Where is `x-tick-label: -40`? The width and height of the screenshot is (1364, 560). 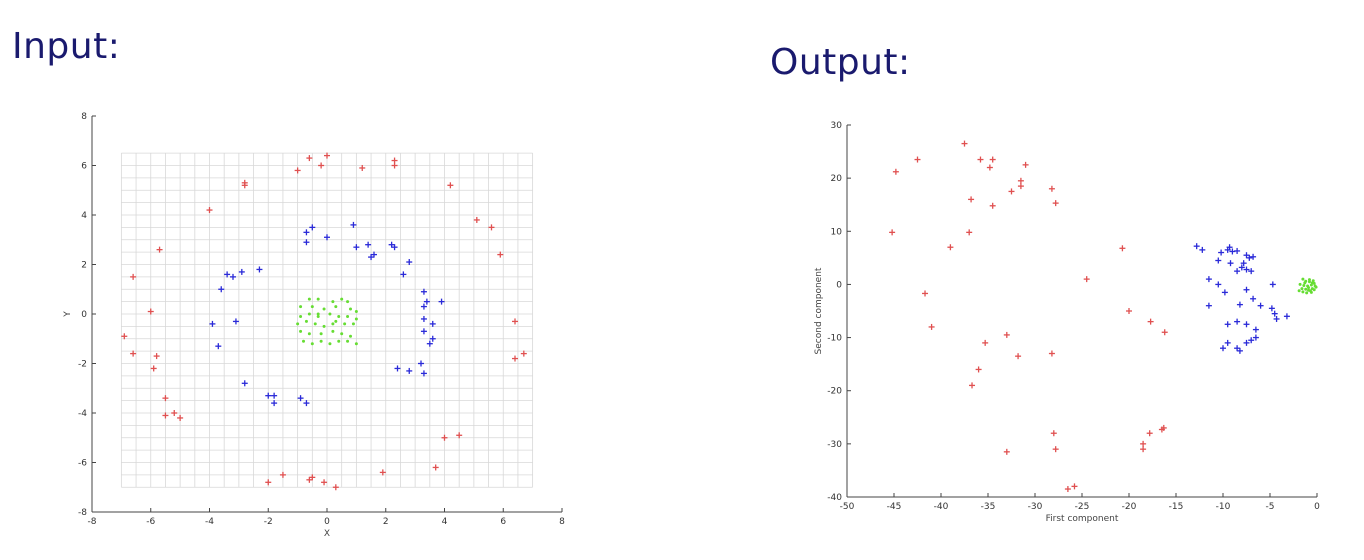 x-tick-label: -40 is located at coordinates (941, 507).